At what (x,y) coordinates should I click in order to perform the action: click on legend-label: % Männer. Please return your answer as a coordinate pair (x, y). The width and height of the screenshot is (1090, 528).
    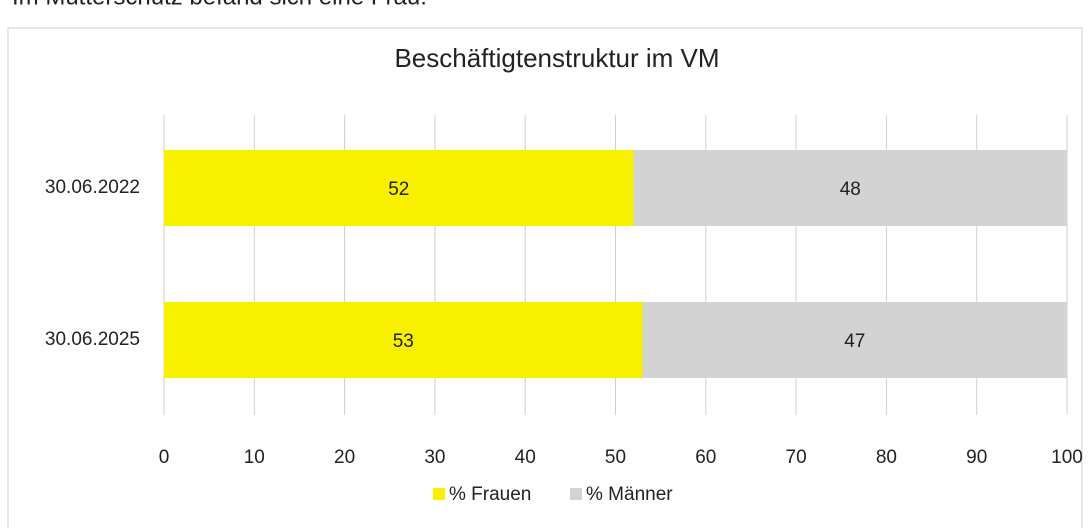
    Looking at the image, I should click on (629, 494).